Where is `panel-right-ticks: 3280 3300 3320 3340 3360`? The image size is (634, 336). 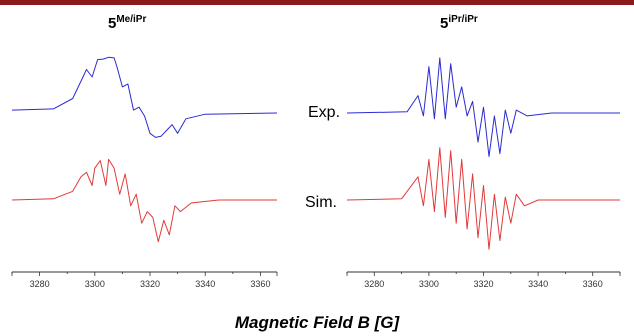
panel-right-ticks: 3280 3300 3320 3340 3360 is located at coordinates (483, 280).